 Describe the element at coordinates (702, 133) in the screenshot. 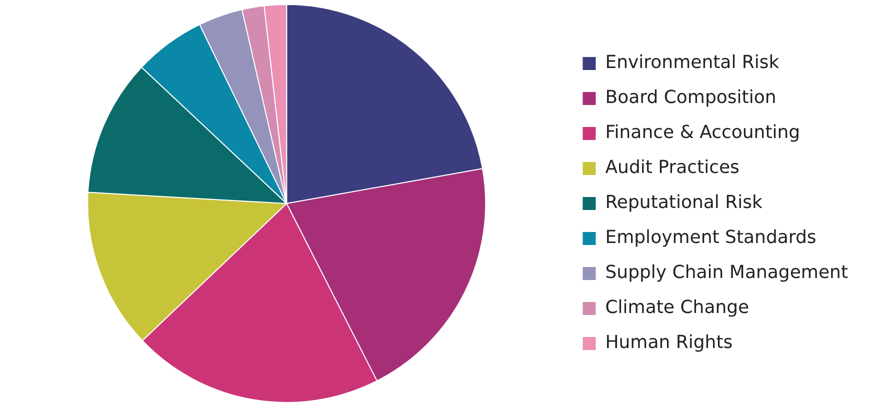

I see `legend-label: Finance & Accounting` at that location.